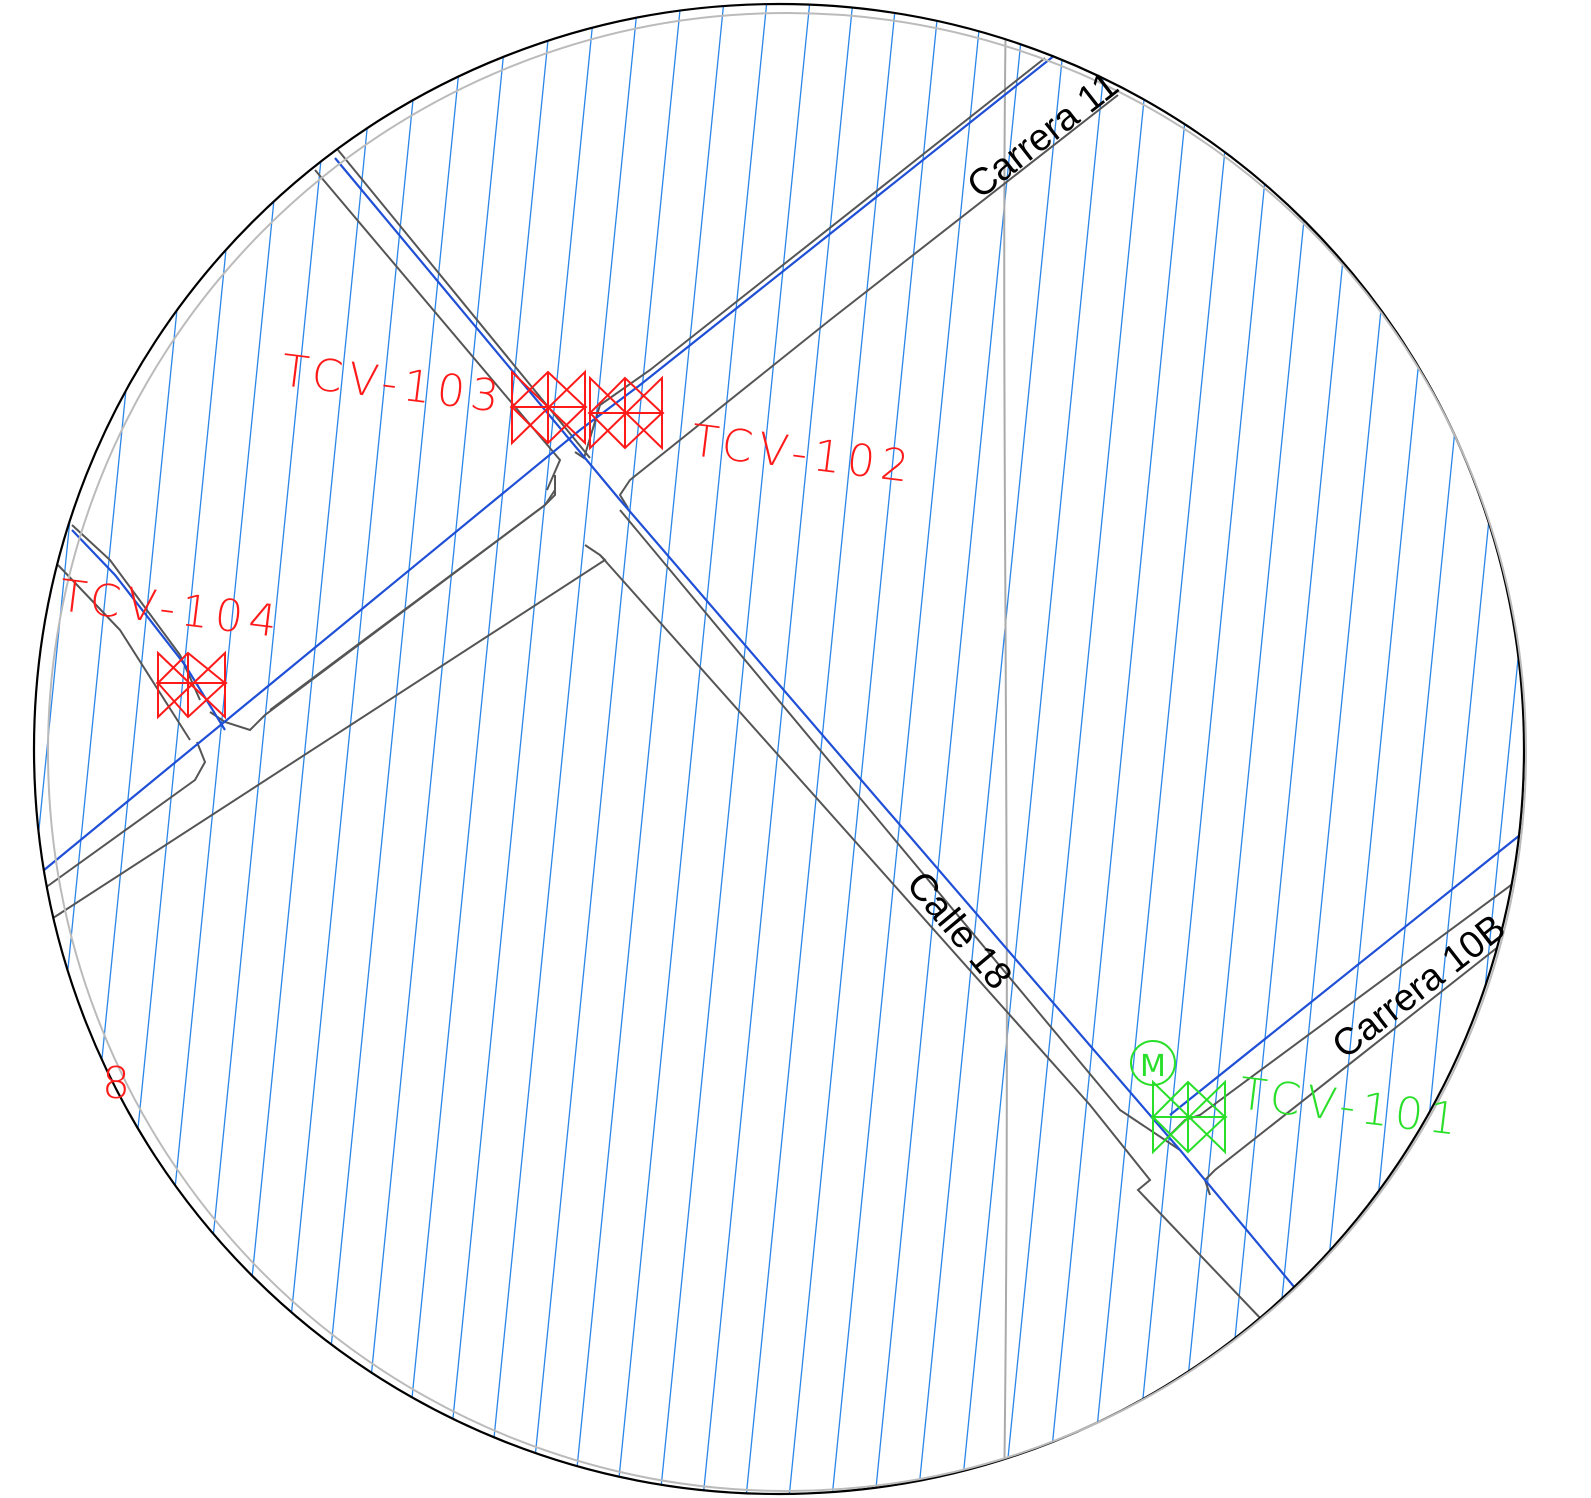  I want to click on valve-tcv-103-icon, so click(548, 407).